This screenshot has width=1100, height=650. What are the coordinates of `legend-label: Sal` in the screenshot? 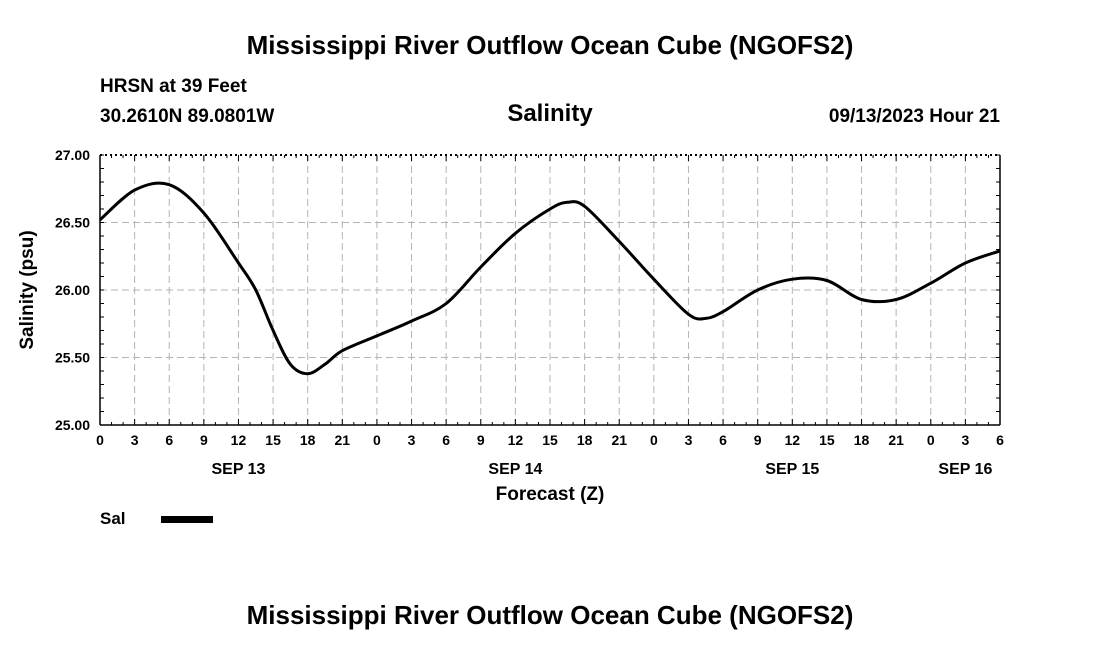 It's located at (113, 518).